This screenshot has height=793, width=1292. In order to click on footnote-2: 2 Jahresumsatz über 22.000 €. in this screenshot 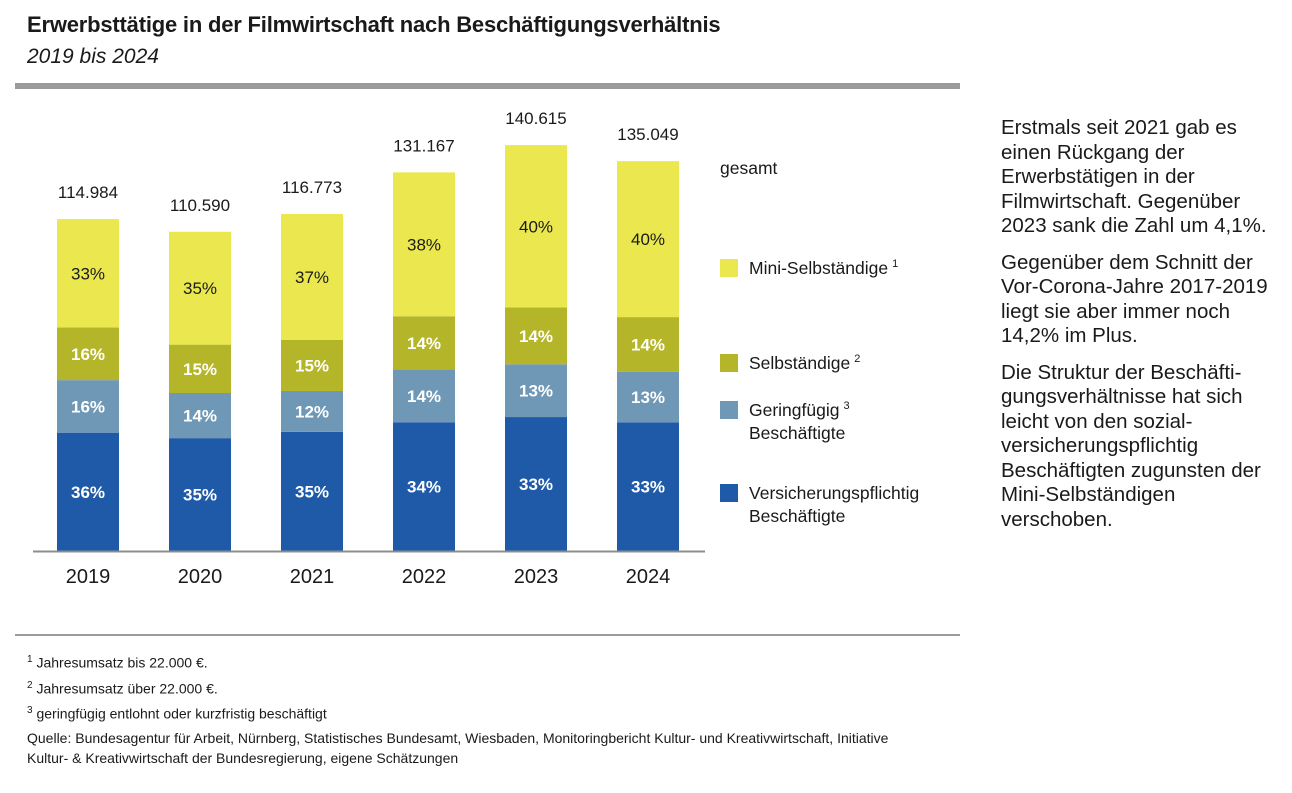, I will do `click(477, 687)`.